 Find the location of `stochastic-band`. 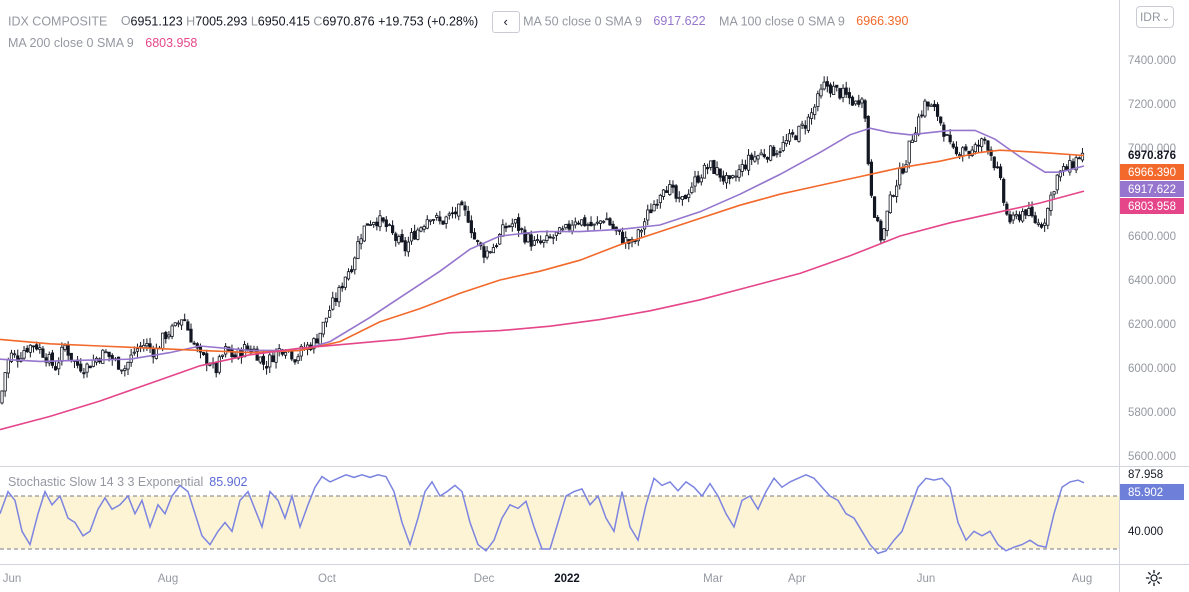

stochastic-band is located at coordinates (559, 522).